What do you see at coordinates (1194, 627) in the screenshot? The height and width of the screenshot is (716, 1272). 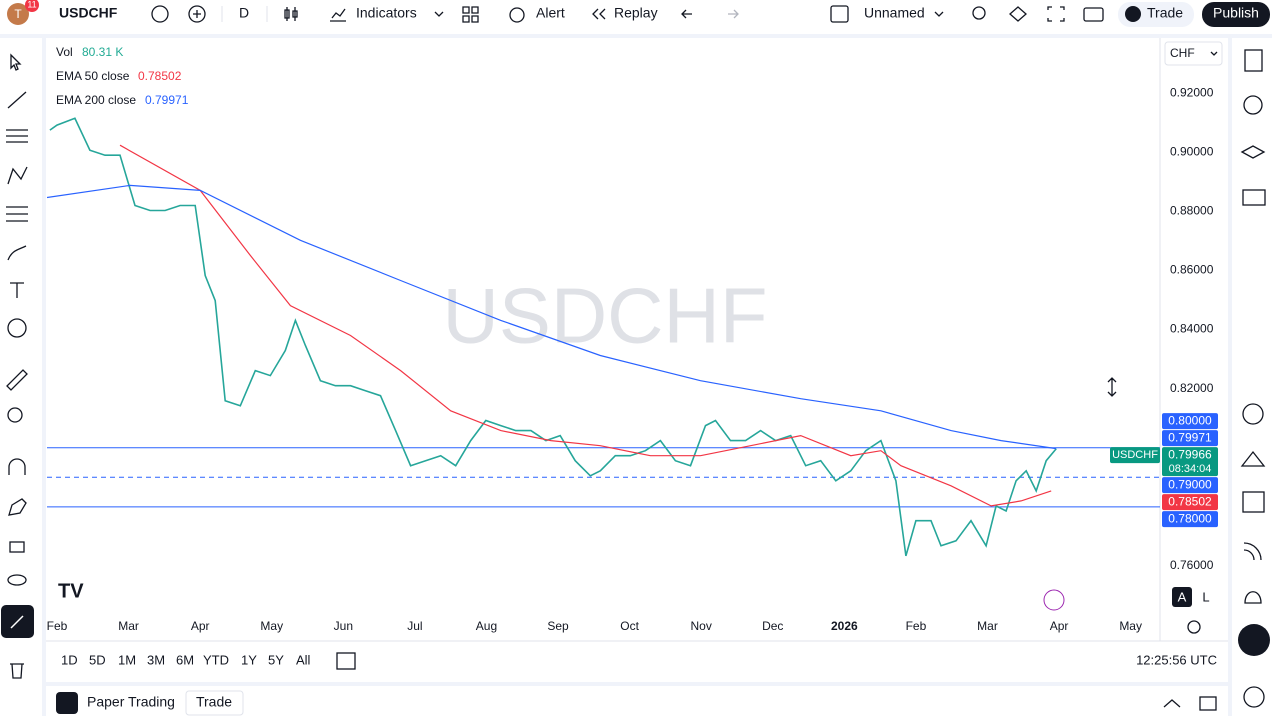 I see `time-settings` at bounding box center [1194, 627].